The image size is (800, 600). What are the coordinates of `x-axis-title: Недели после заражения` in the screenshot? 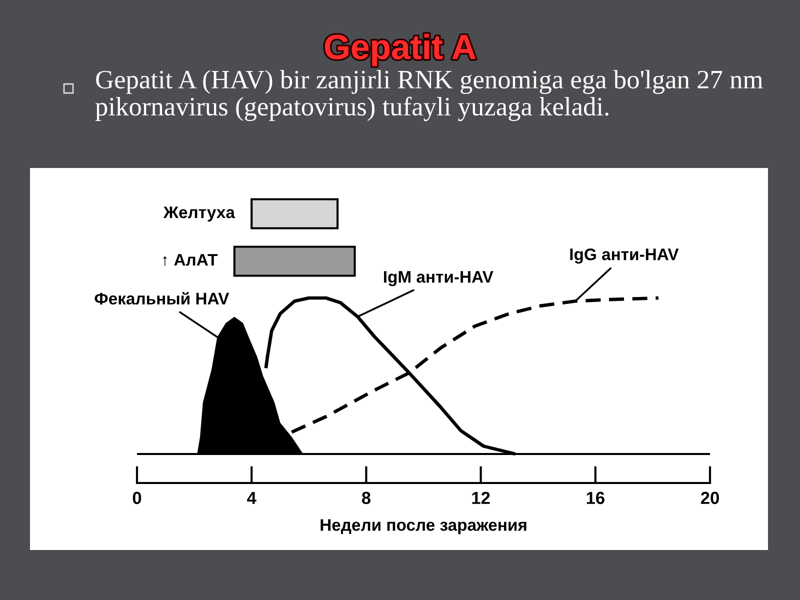 It's located at (423, 526).